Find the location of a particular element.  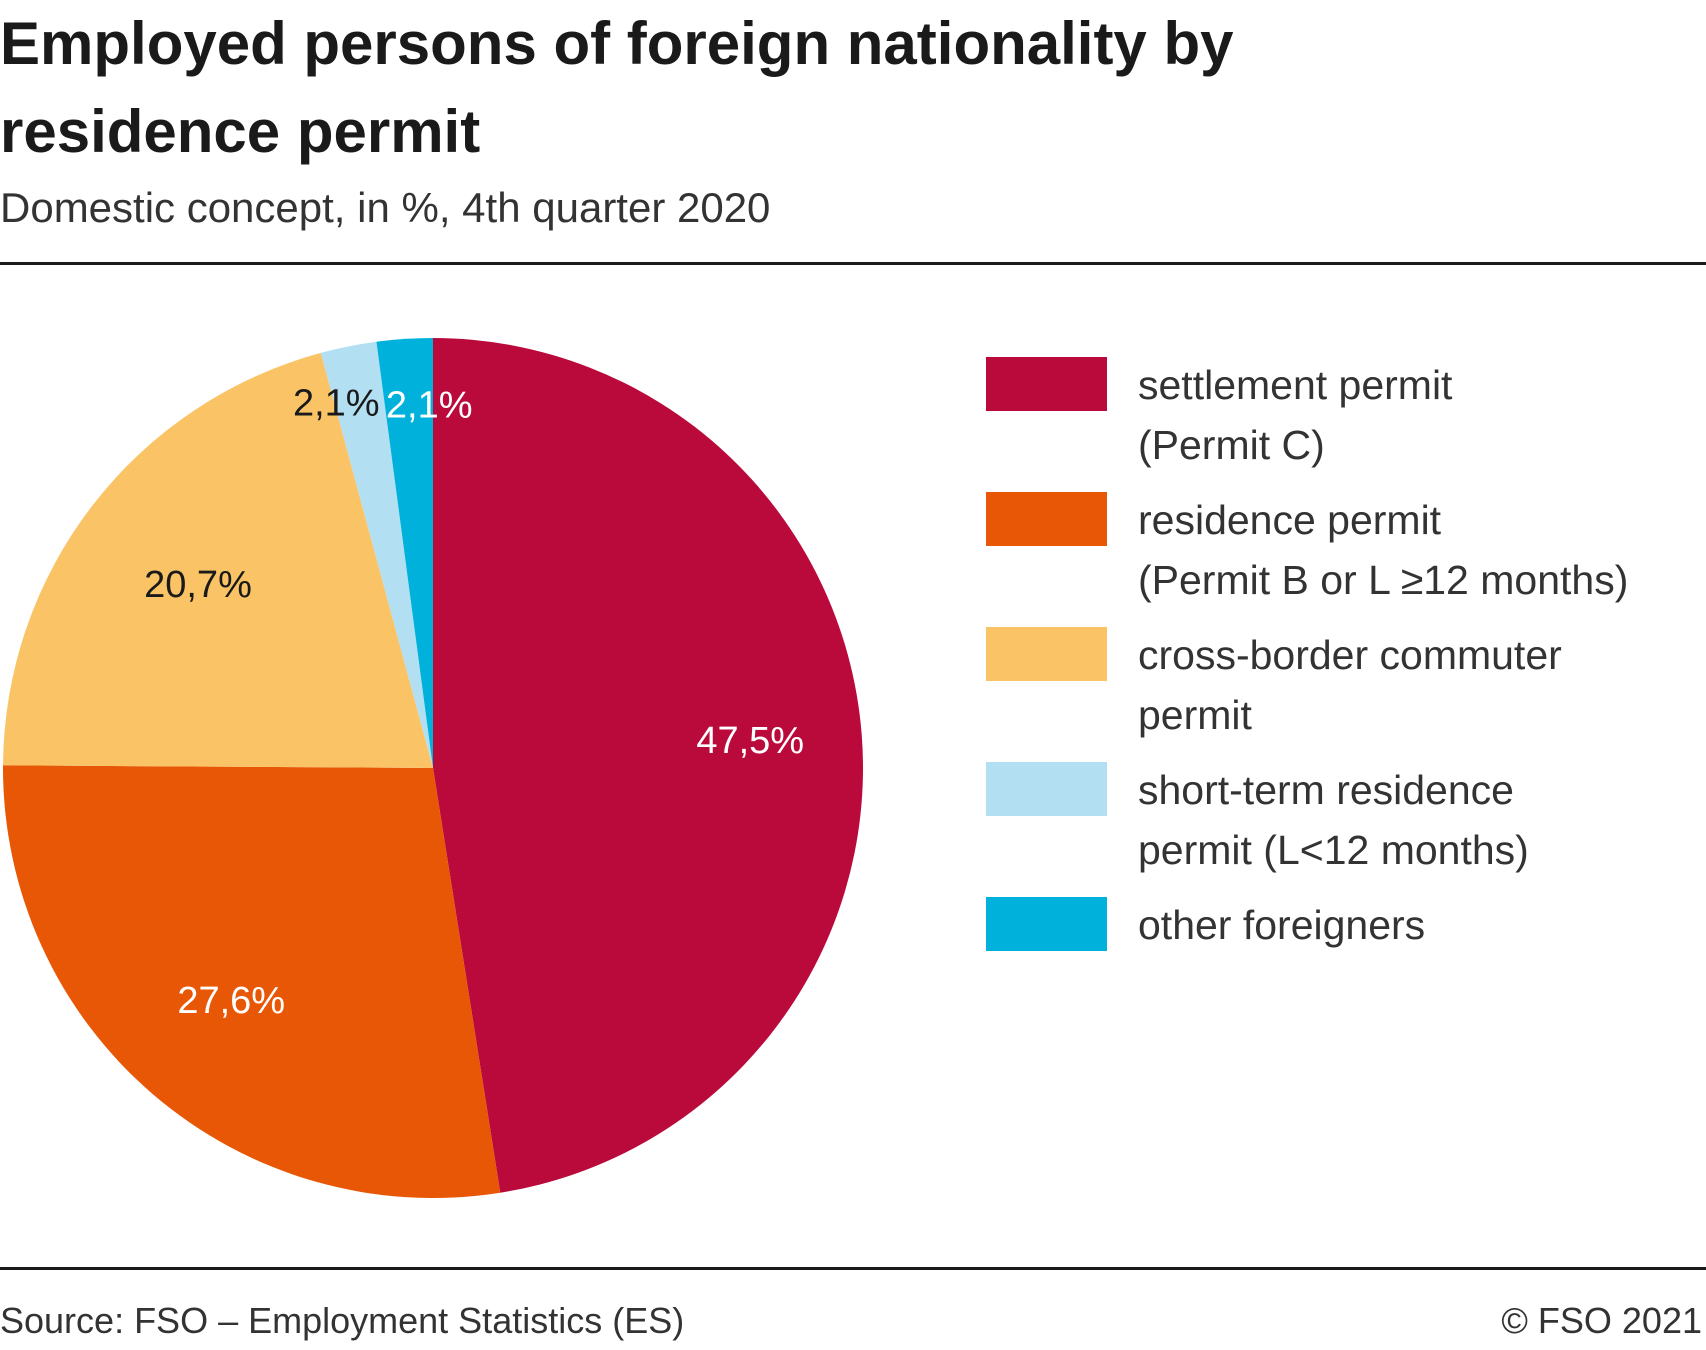

pie-slice-other-foreigners is located at coordinates (404, 553).